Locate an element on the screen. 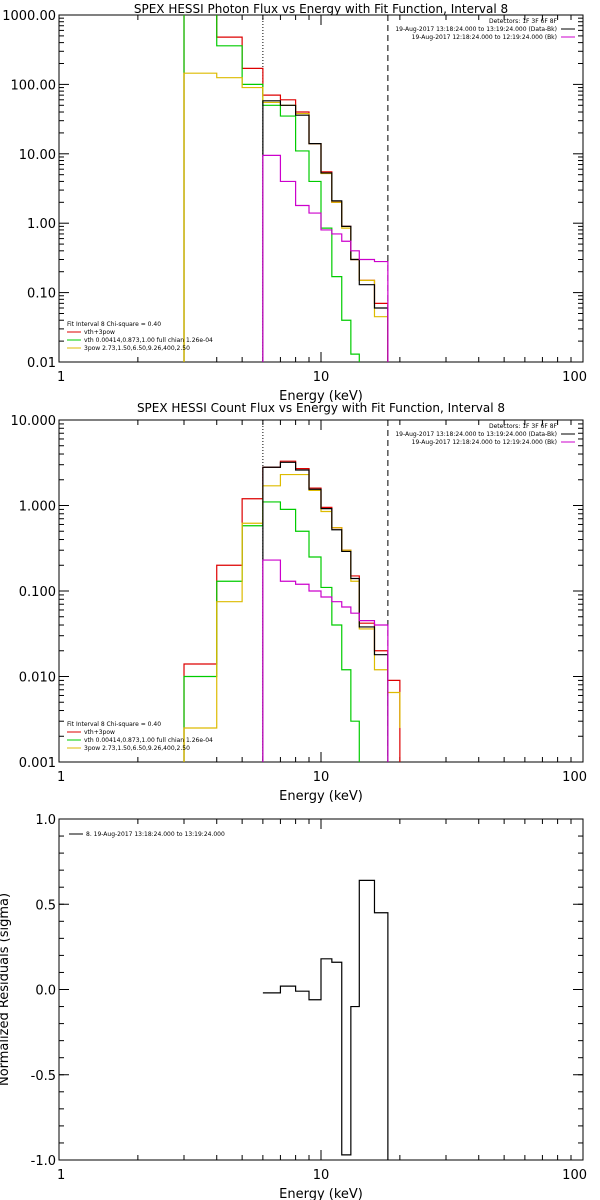 The width and height of the screenshot is (600, 1200). y-axis-label: Normalized Residuals (sigma) is located at coordinates (6, 989).